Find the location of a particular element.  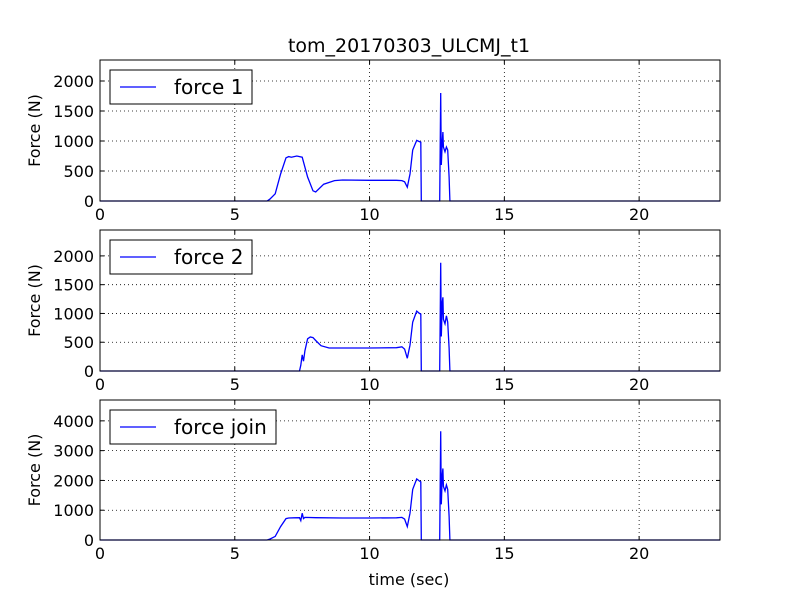

legend-label: force 2 is located at coordinates (208, 257).